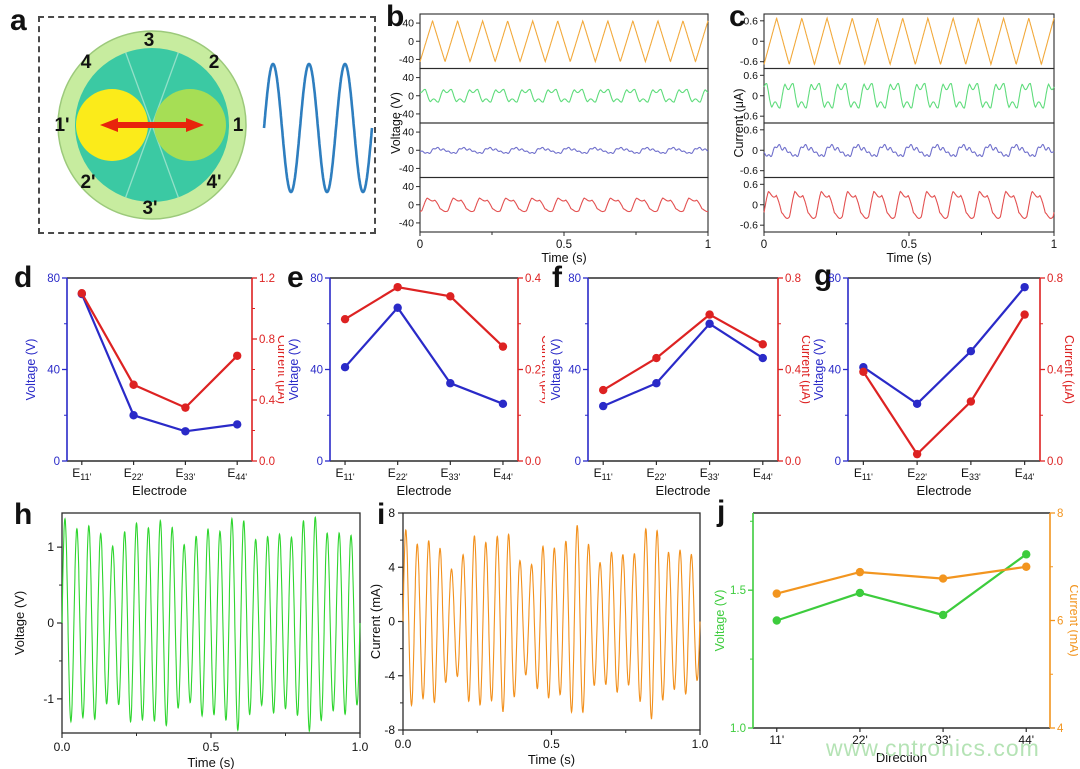  What do you see at coordinates (901, 757) in the screenshot?
I see `svg-text: Direction` at bounding box center [901, 757].